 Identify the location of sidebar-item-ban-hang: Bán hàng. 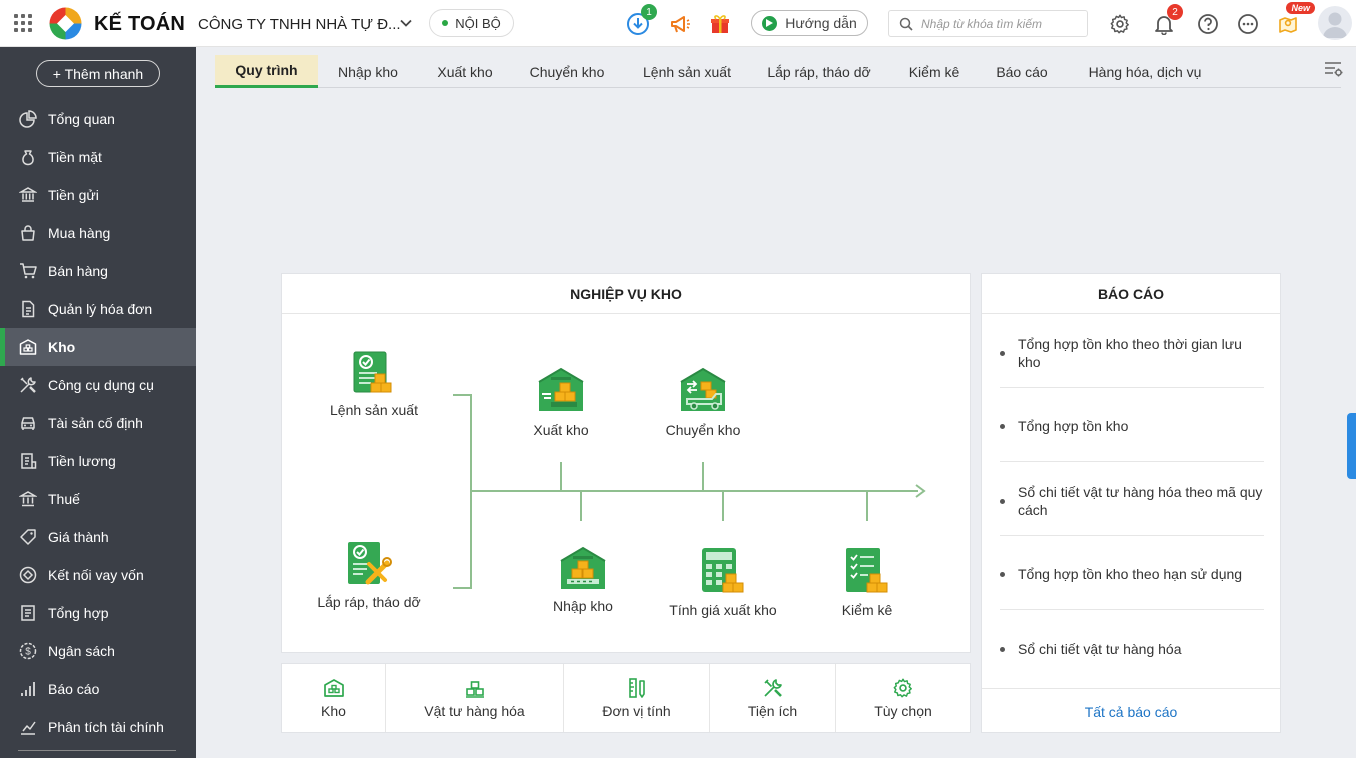
(98, 271).